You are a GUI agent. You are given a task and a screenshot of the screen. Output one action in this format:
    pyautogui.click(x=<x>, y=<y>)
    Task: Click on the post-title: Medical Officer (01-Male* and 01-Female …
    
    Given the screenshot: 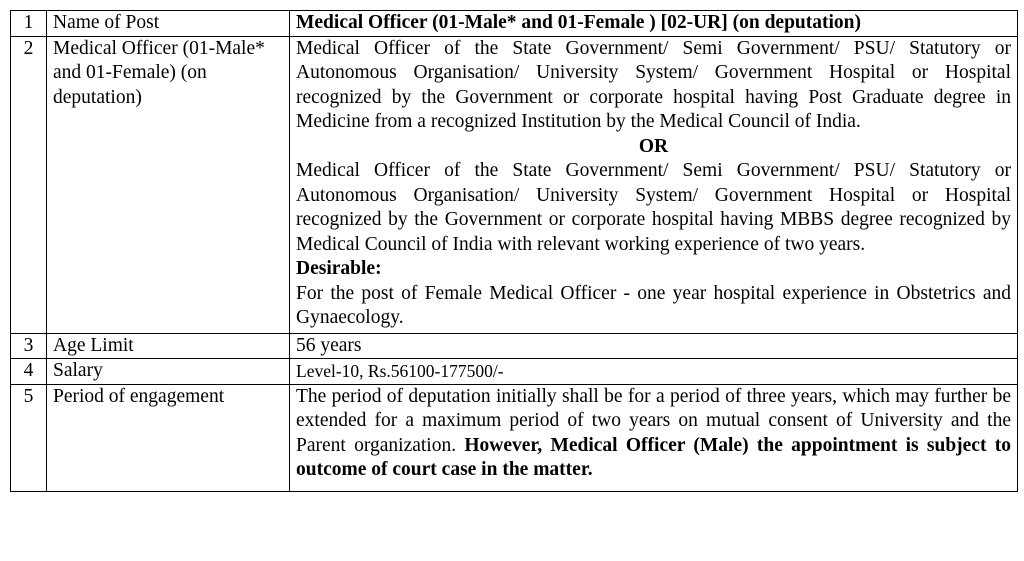 What is the action you would take?
    pyautogui.click(x=653, y=23)
    